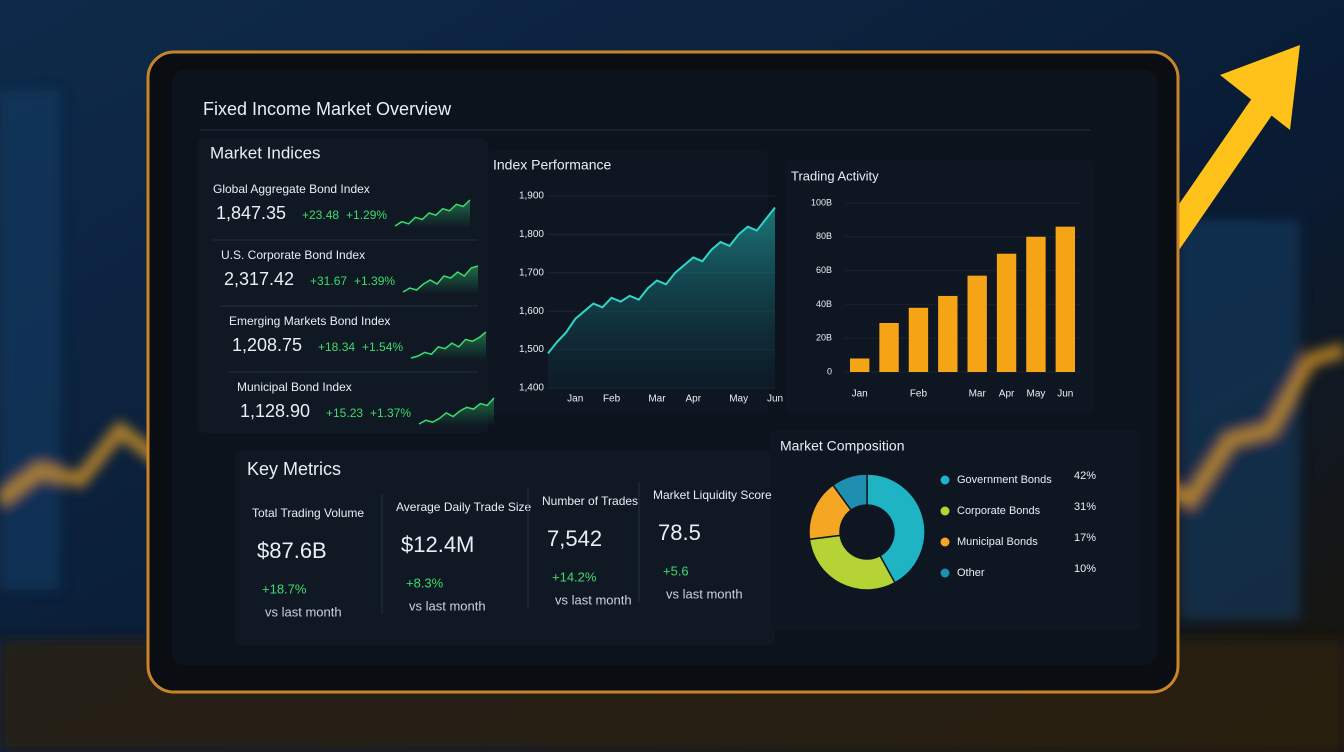 The image size is (1344, 752). What do you see at coordinates (590, 501) in the screenshot?
I see `metric-name: Number of Trades` at bounding box center [590, 501].